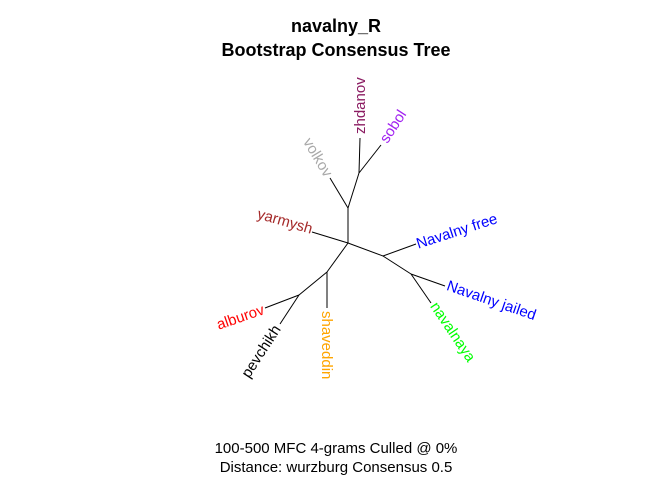  I want to click on leaf-label-shaveddin: shaveddin, so click(326, 345).